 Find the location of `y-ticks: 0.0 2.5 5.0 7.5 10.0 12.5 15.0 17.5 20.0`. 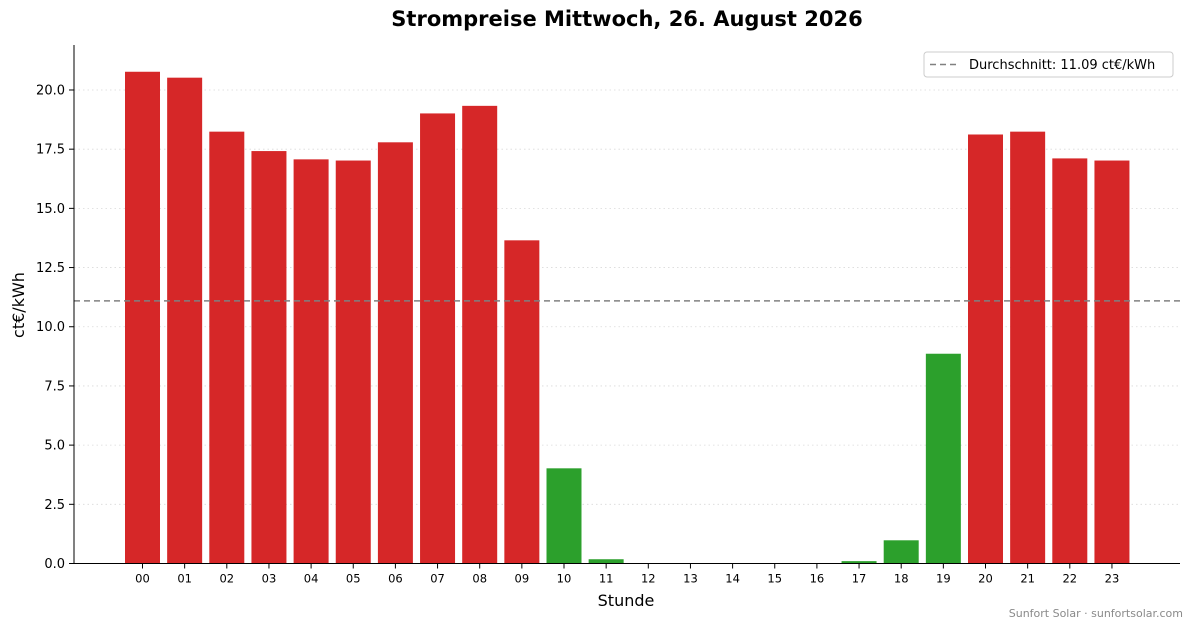

y-ticks: 0.0 2.5 5.0 7.5 10.0 12.5 15.0 17.5 20.0 is located at coordinates (55, 327).